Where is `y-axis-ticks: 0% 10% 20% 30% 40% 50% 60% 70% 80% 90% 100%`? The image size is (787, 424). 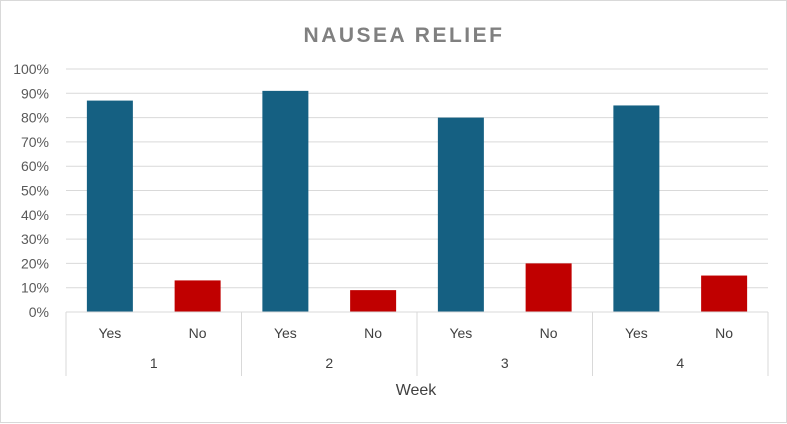
y-axis-ticks: 0% 10% 20% 30% 40% 50% 60% 70% 80% 90% 100% is located at coordinates (31, 190).